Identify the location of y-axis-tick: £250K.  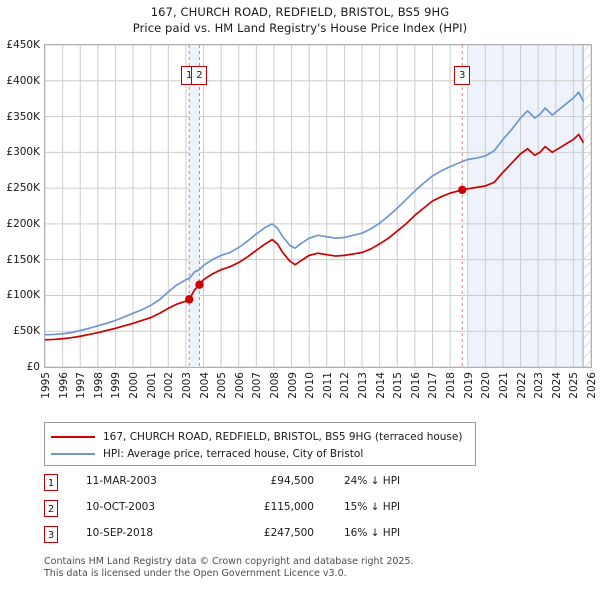
(23, 188).